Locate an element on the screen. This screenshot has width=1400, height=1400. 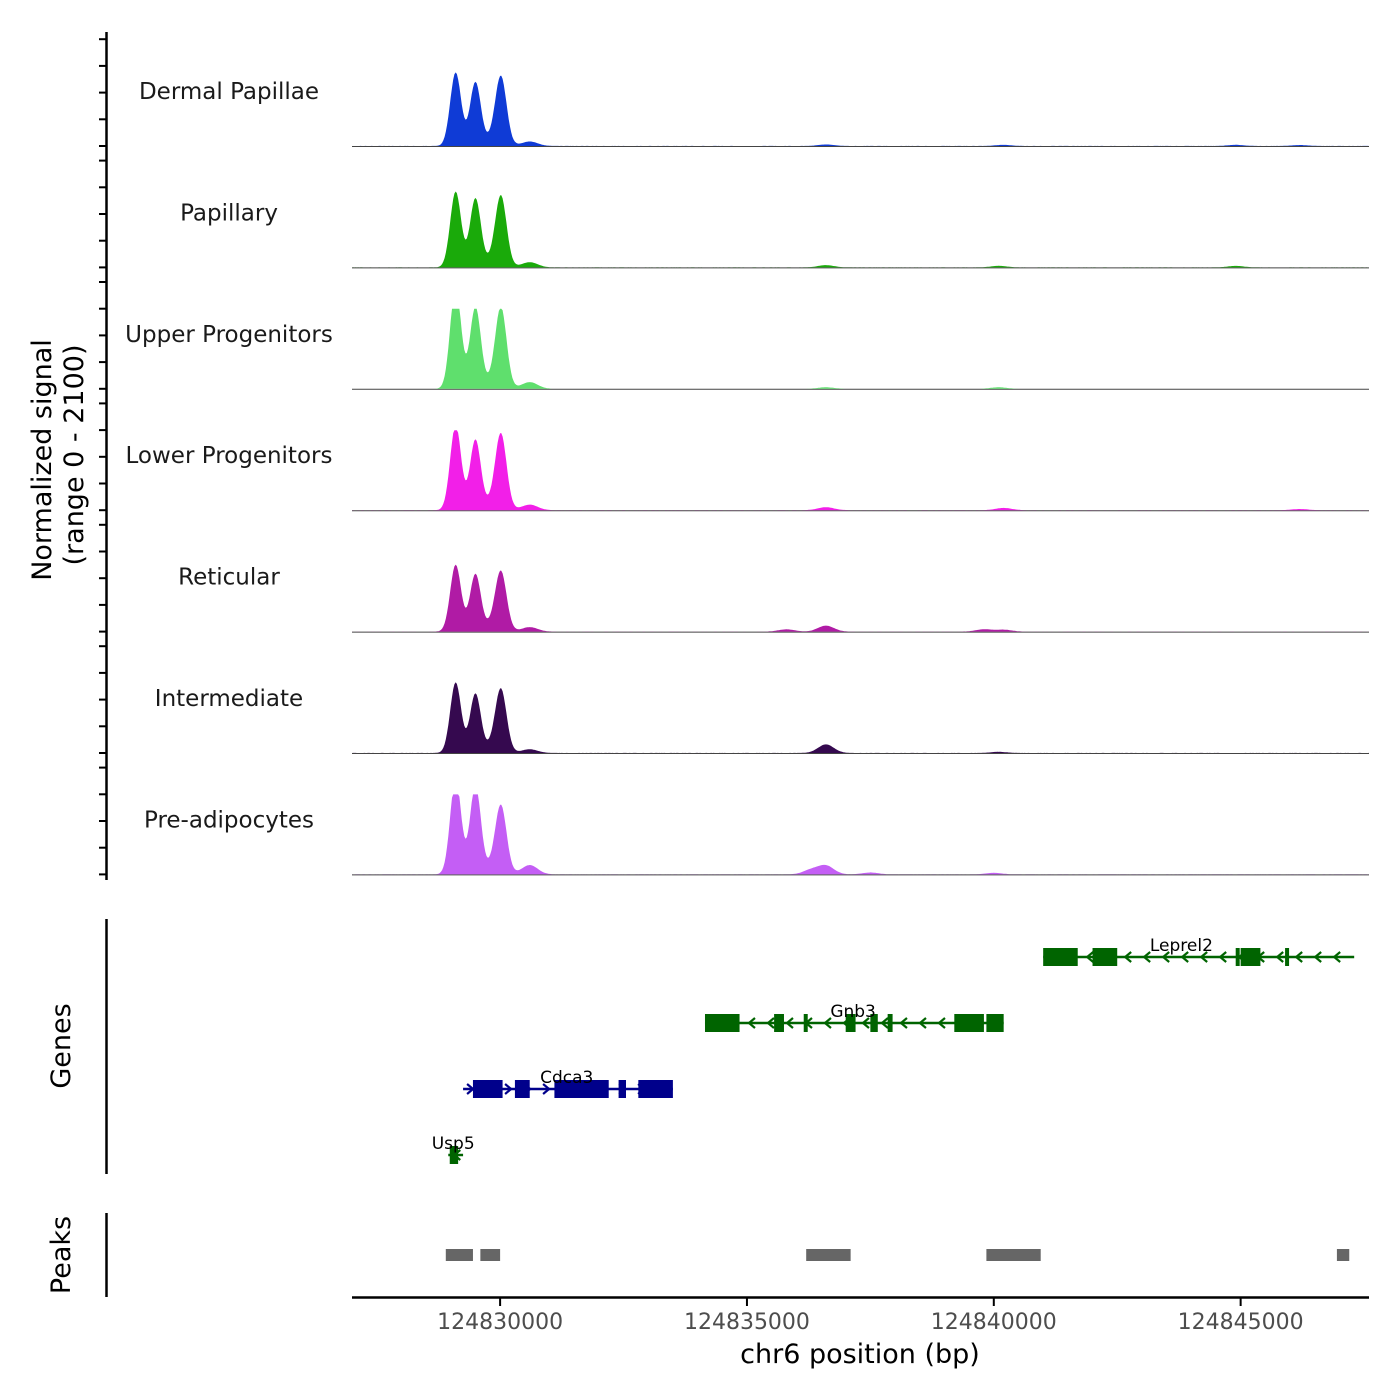
track-label: Intermediate is located at coordinates (229, 699).